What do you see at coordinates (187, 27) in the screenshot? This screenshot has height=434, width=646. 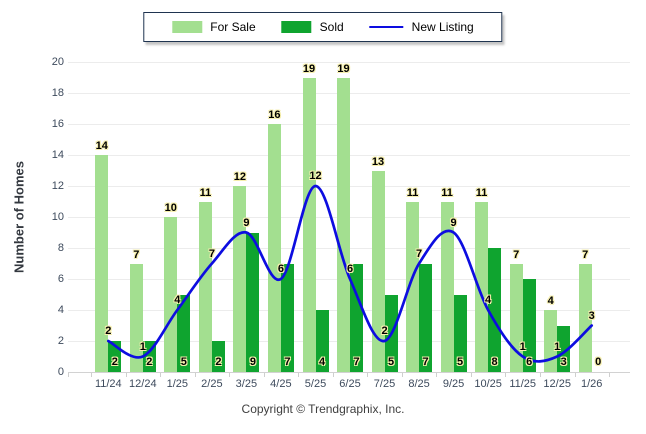 I see `for-sale-swatch-icon` at bounding box center [187, 27].